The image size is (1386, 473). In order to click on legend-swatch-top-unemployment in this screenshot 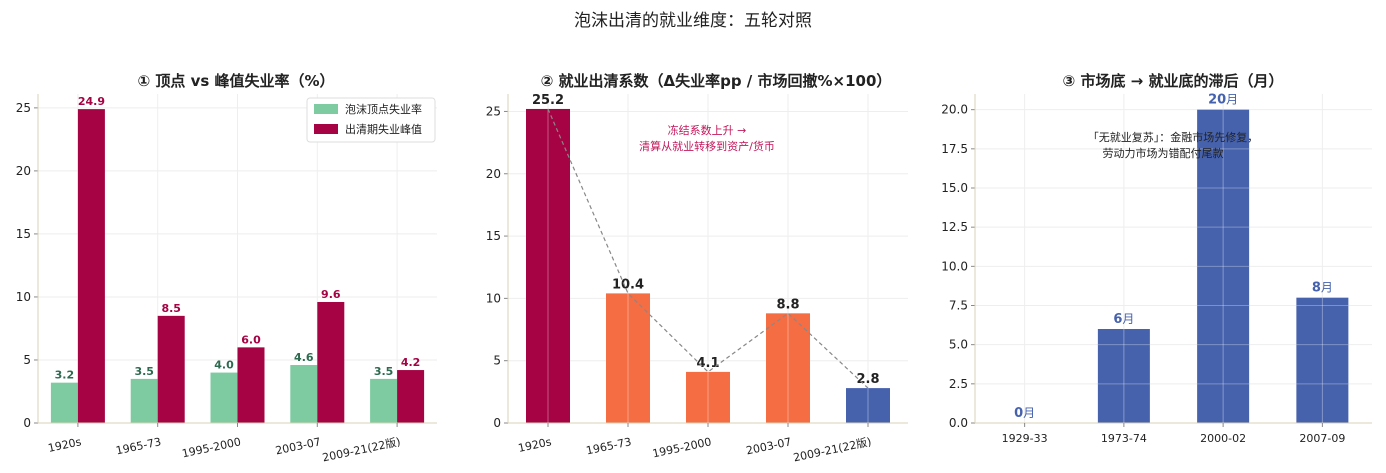, I will do `click(326, 109)`.